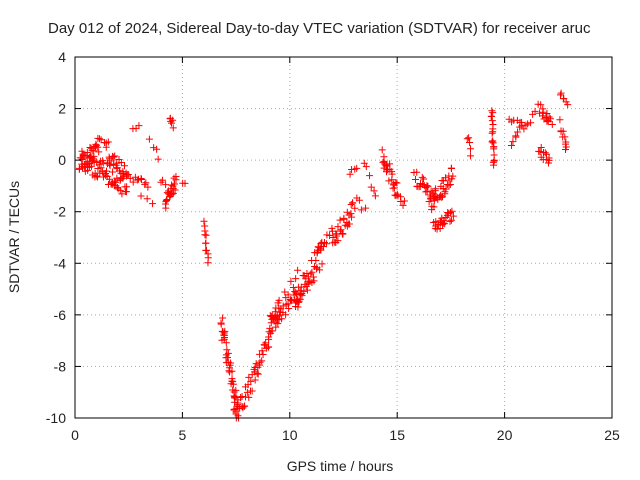 The width and height of the screenshot is (640, 480). I want to click on x-tick-label: 25, so click(612, 435).